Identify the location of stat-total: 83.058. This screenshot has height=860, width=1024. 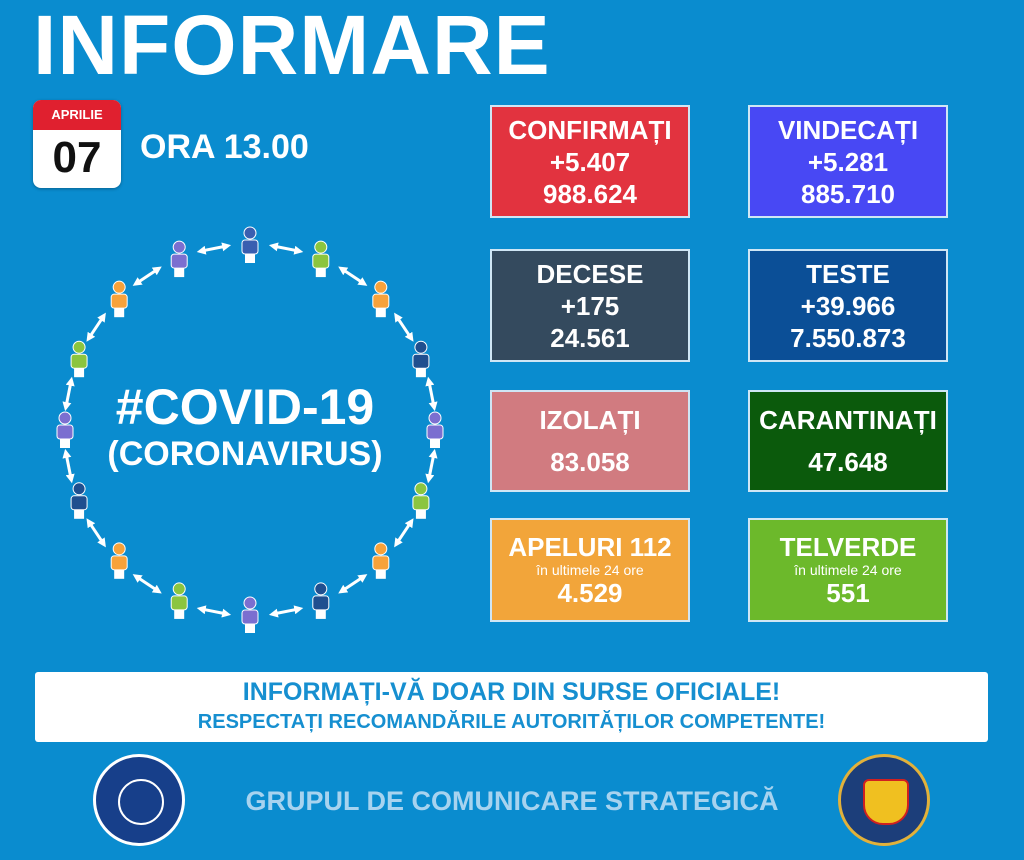
(590, 462).